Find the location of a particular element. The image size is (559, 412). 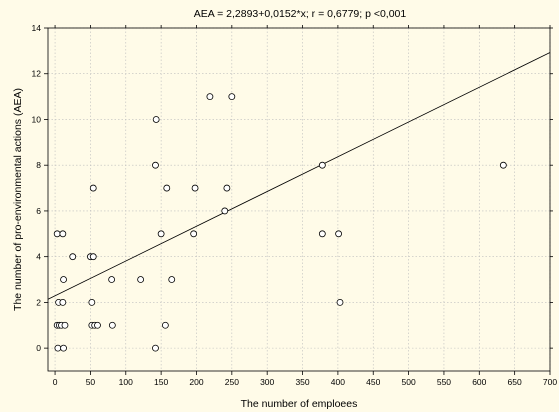

y-tick-label: 6 is located at coordinates (38, 211).